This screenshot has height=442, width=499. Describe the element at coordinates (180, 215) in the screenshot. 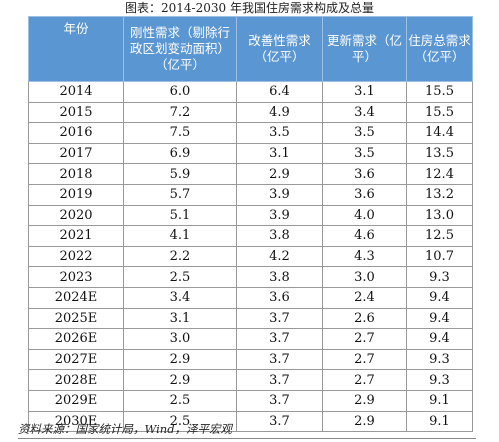

I see `cell-rigid-demand: 5.1` at that location.